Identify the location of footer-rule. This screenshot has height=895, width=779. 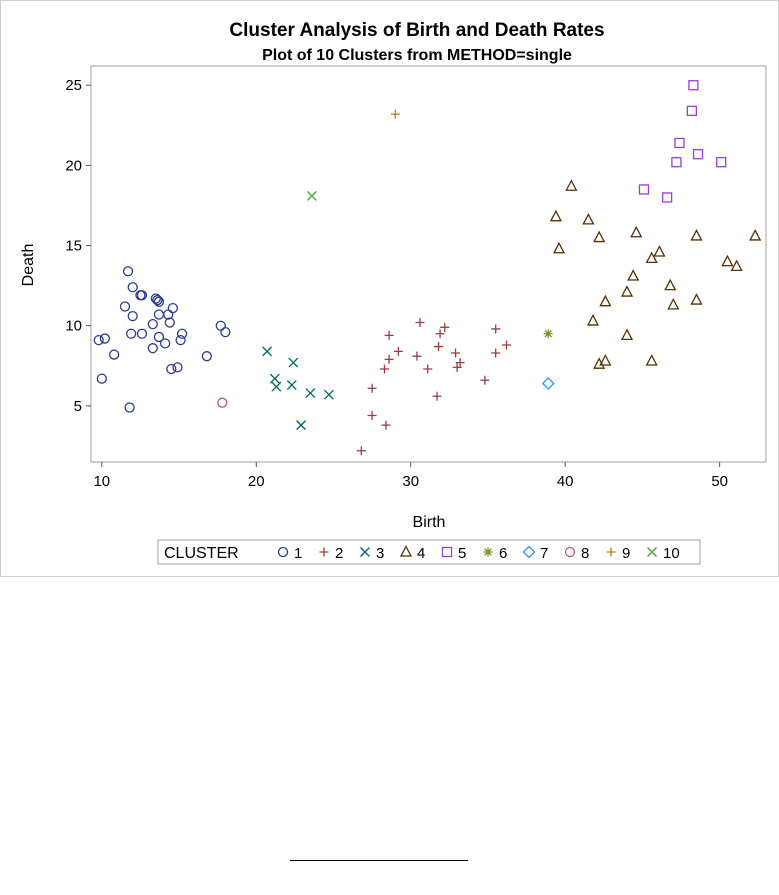
(379, 860).